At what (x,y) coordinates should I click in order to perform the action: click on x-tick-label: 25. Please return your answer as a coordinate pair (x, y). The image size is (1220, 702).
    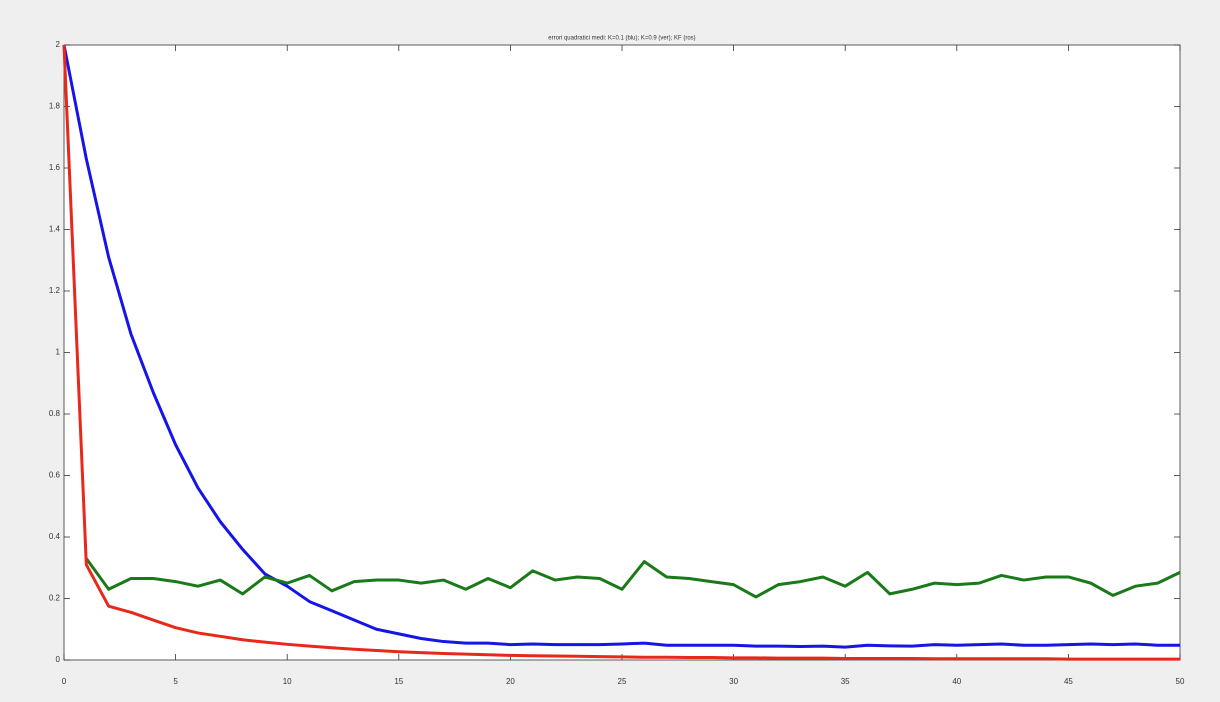
    Looking at the image, I should click on (622, 681).